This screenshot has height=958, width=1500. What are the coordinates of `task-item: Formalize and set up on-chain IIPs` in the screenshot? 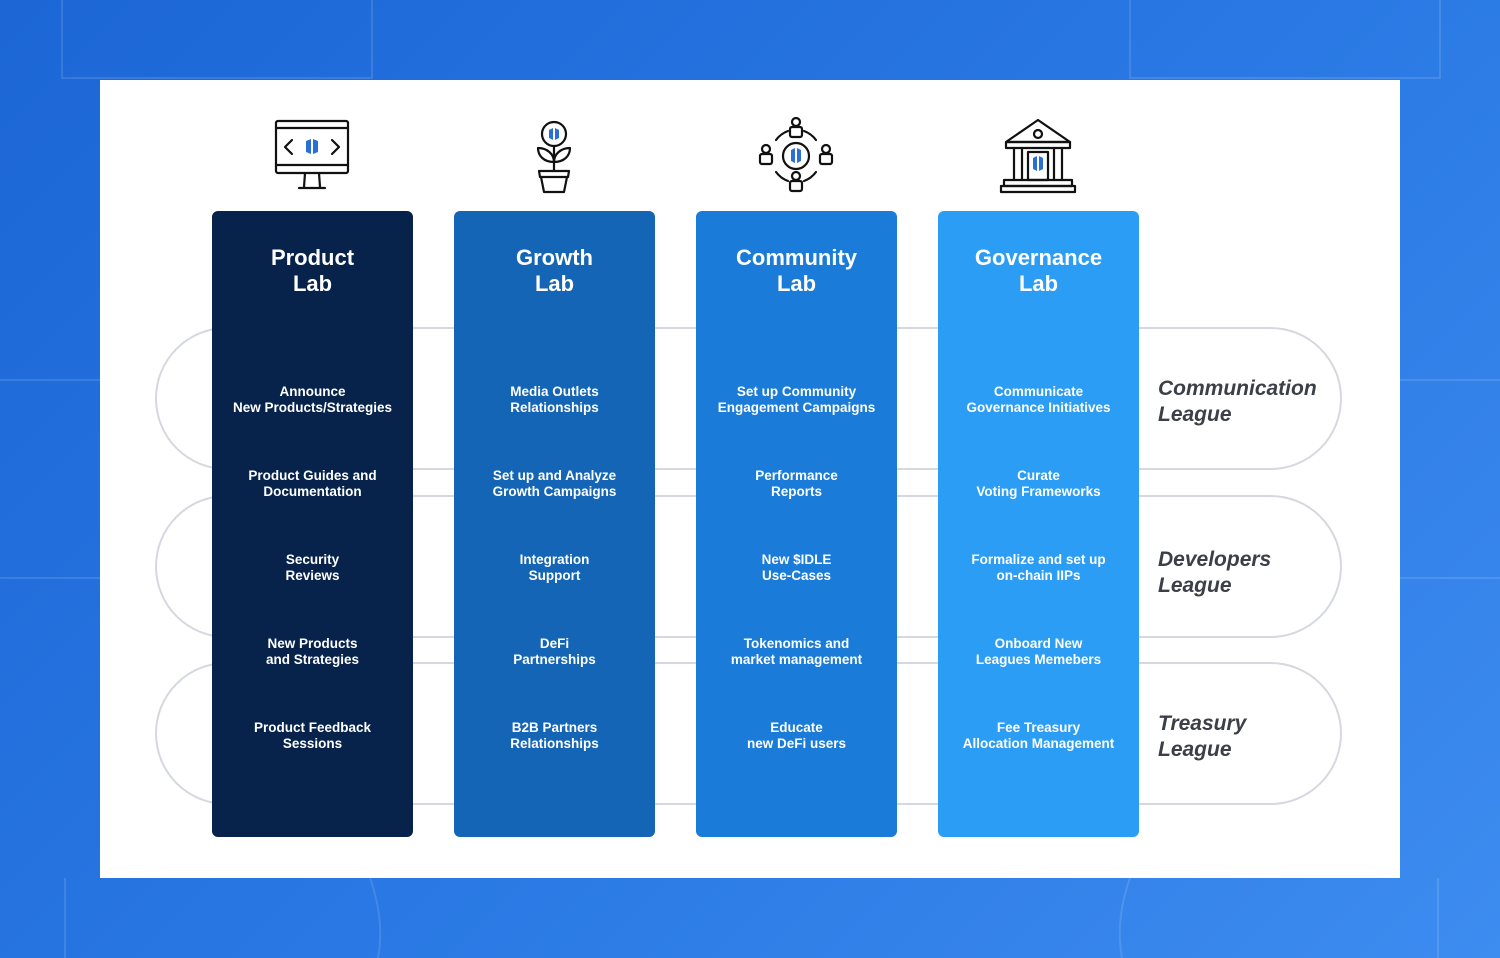 It's located at (1038, 567).